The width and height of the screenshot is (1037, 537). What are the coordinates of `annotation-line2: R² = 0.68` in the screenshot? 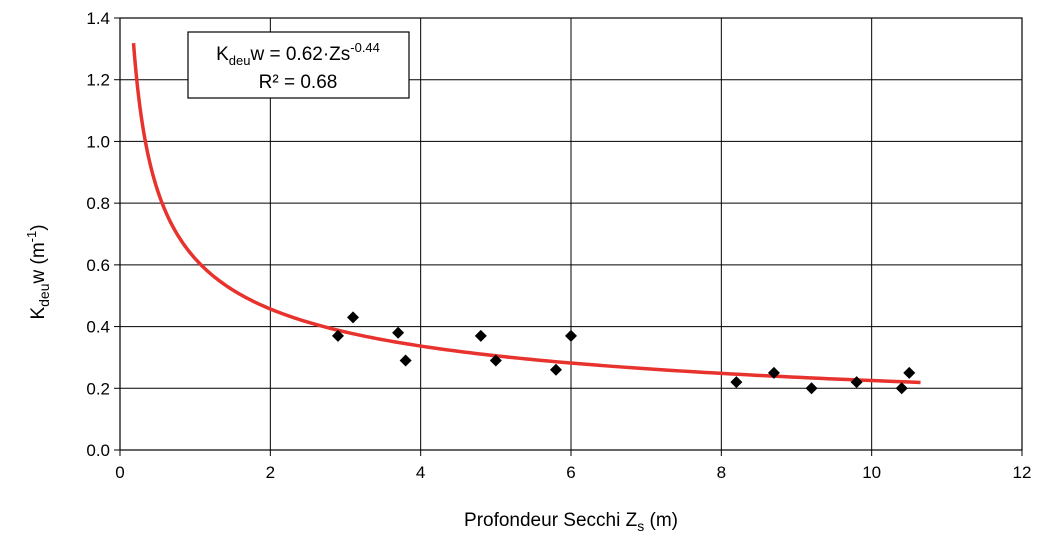 It's located at (298, 82).